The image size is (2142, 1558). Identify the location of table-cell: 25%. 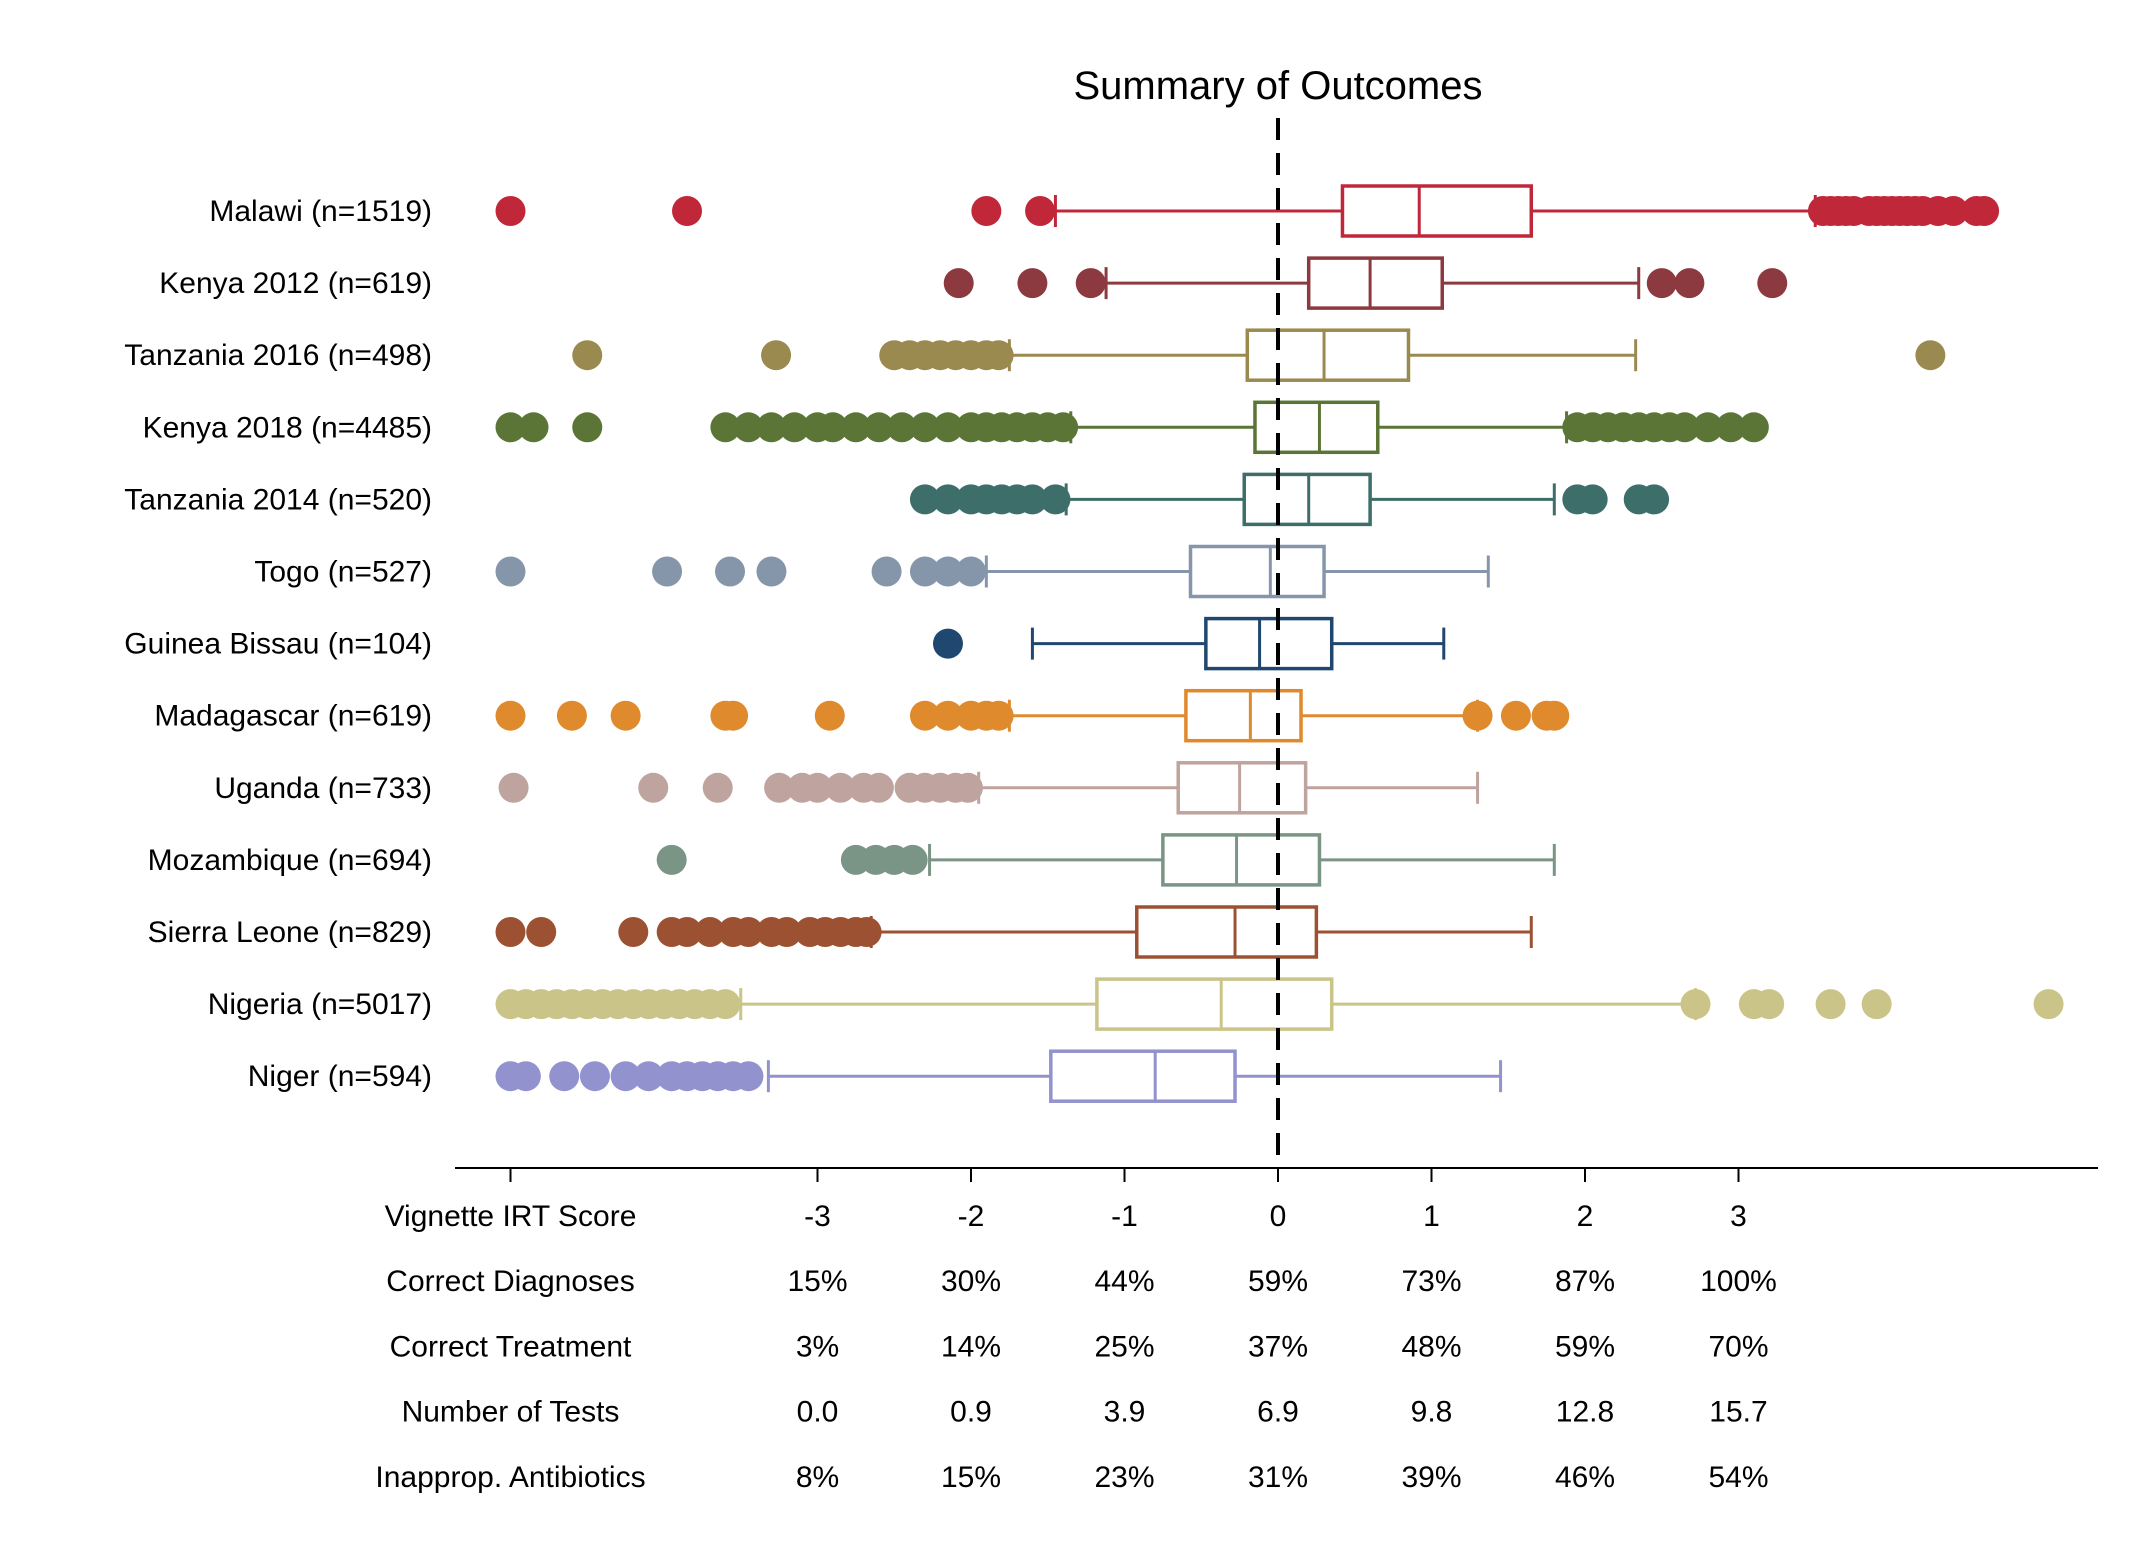
(1124, 1346).